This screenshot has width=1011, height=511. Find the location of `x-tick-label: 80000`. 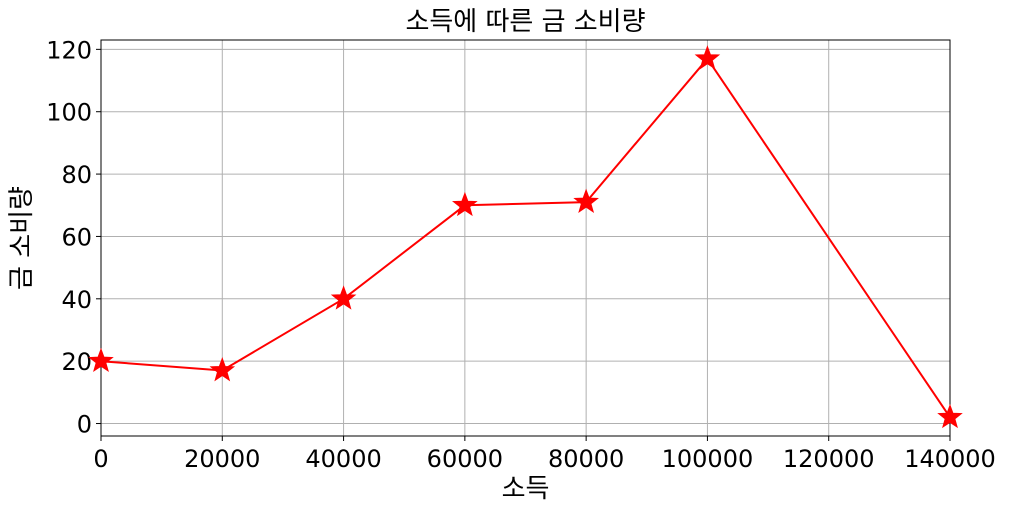

x-tick-label: 80000 is located at coordinates (586, 459).